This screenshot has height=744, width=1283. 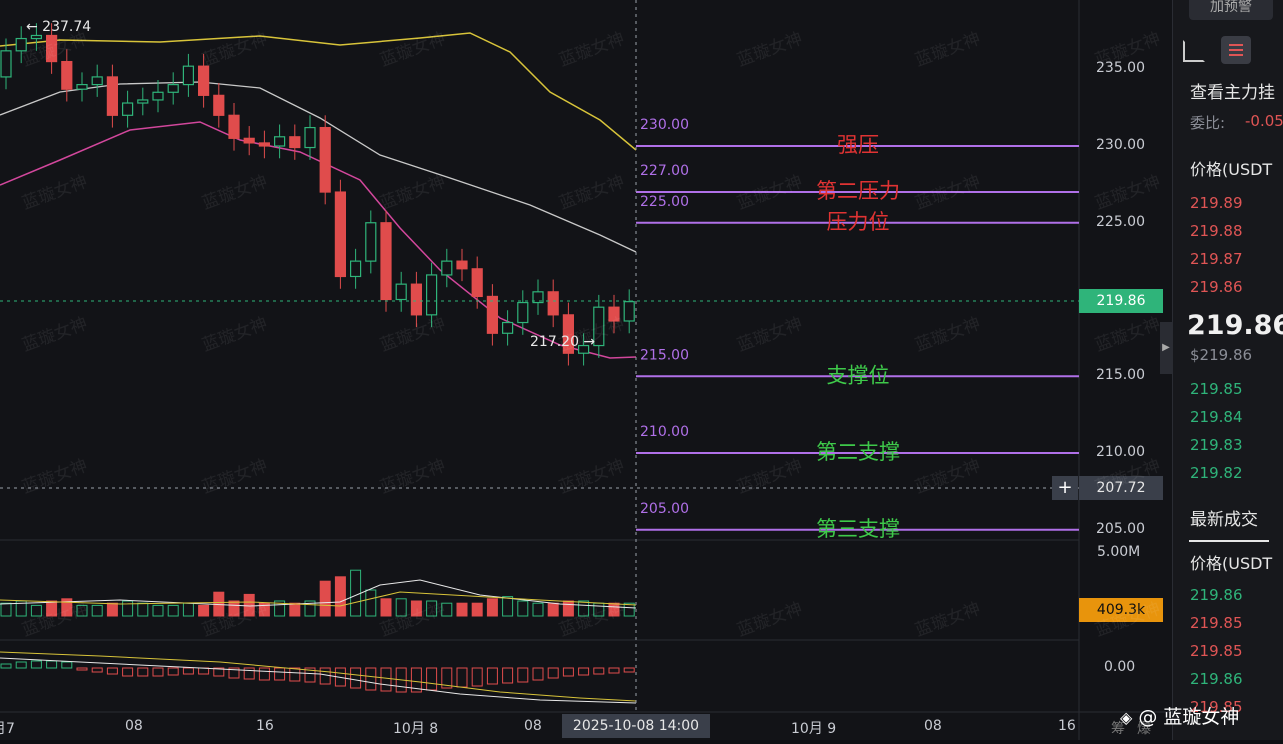 What do you see at coordinates (1194, 51) in the screenshot?
I see `popout-icon` at bounding box center [1194, 51].